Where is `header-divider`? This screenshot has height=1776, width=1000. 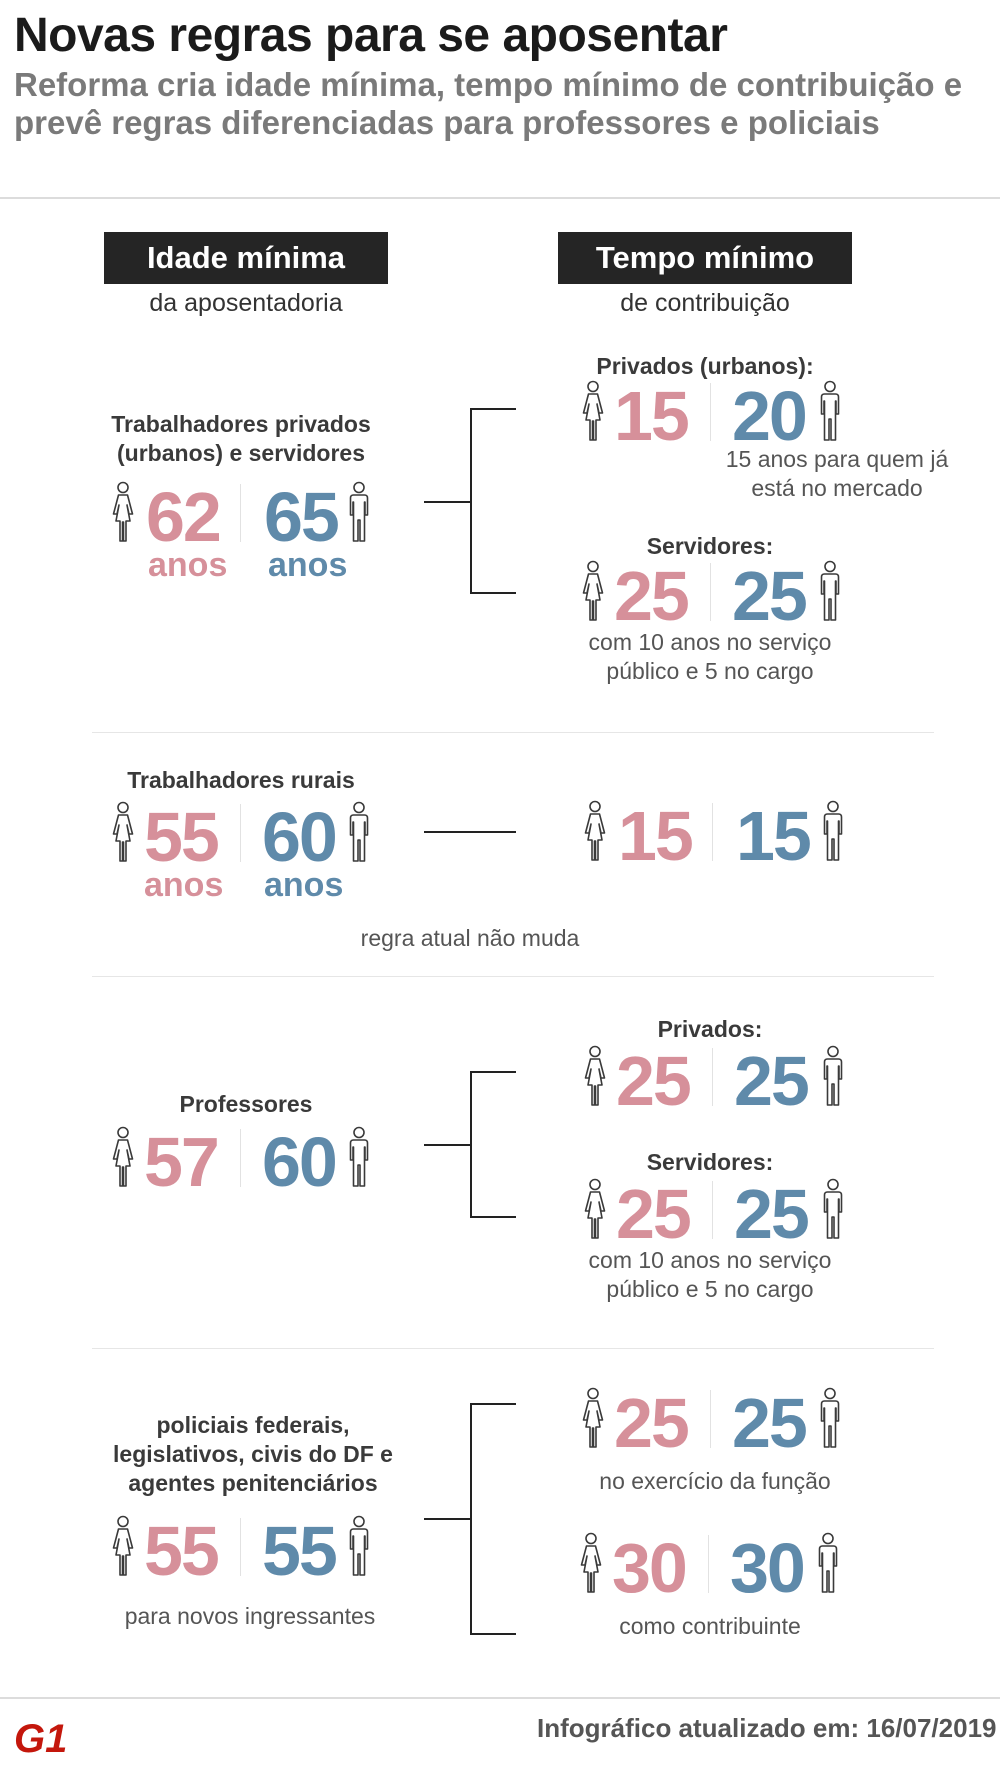
header-divider is located at coordinates (500, 198).